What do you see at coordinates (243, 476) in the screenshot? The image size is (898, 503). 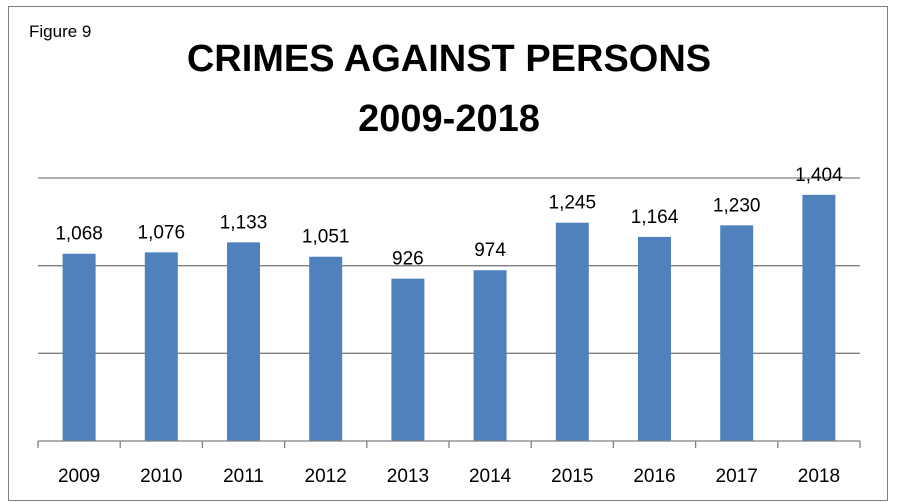 I see `x-tick-label-2011: 2011` at bounding box center [243, 476].